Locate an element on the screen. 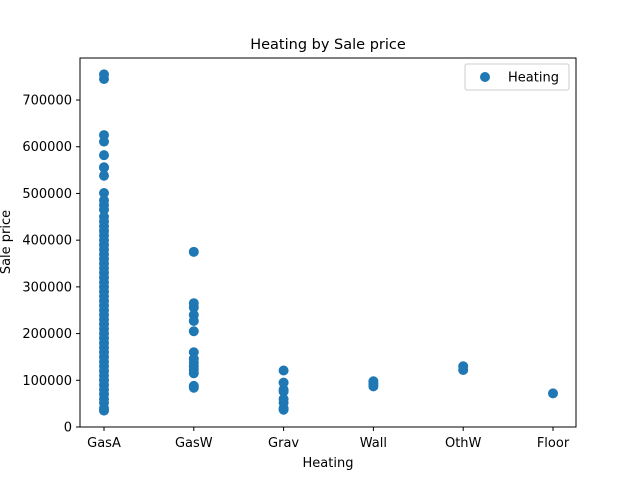  legend: Heating is located at coordinates (517, 77).